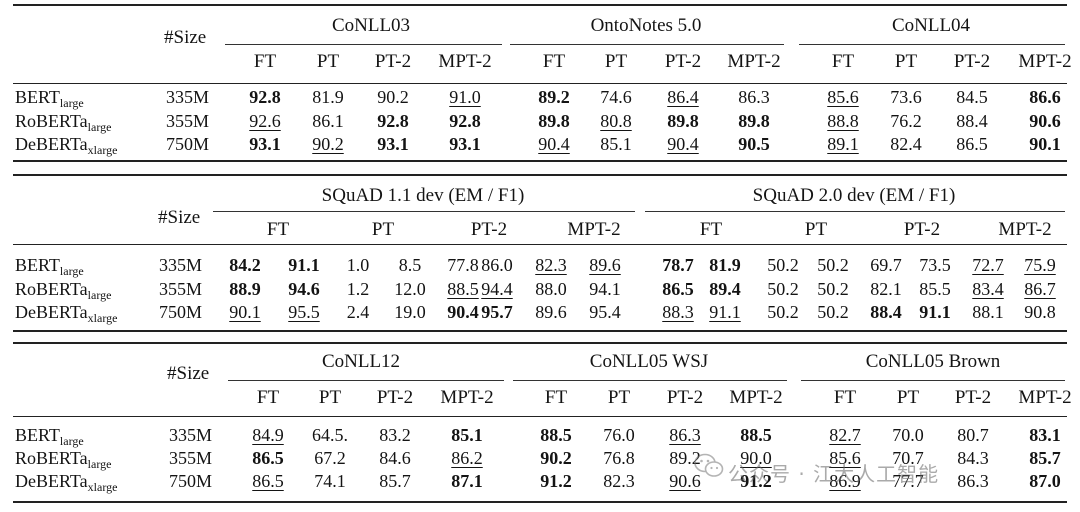 The height and width of the screenshot is (512, 1080). I want to click on score-cell: 94.6, so click(304, 289).